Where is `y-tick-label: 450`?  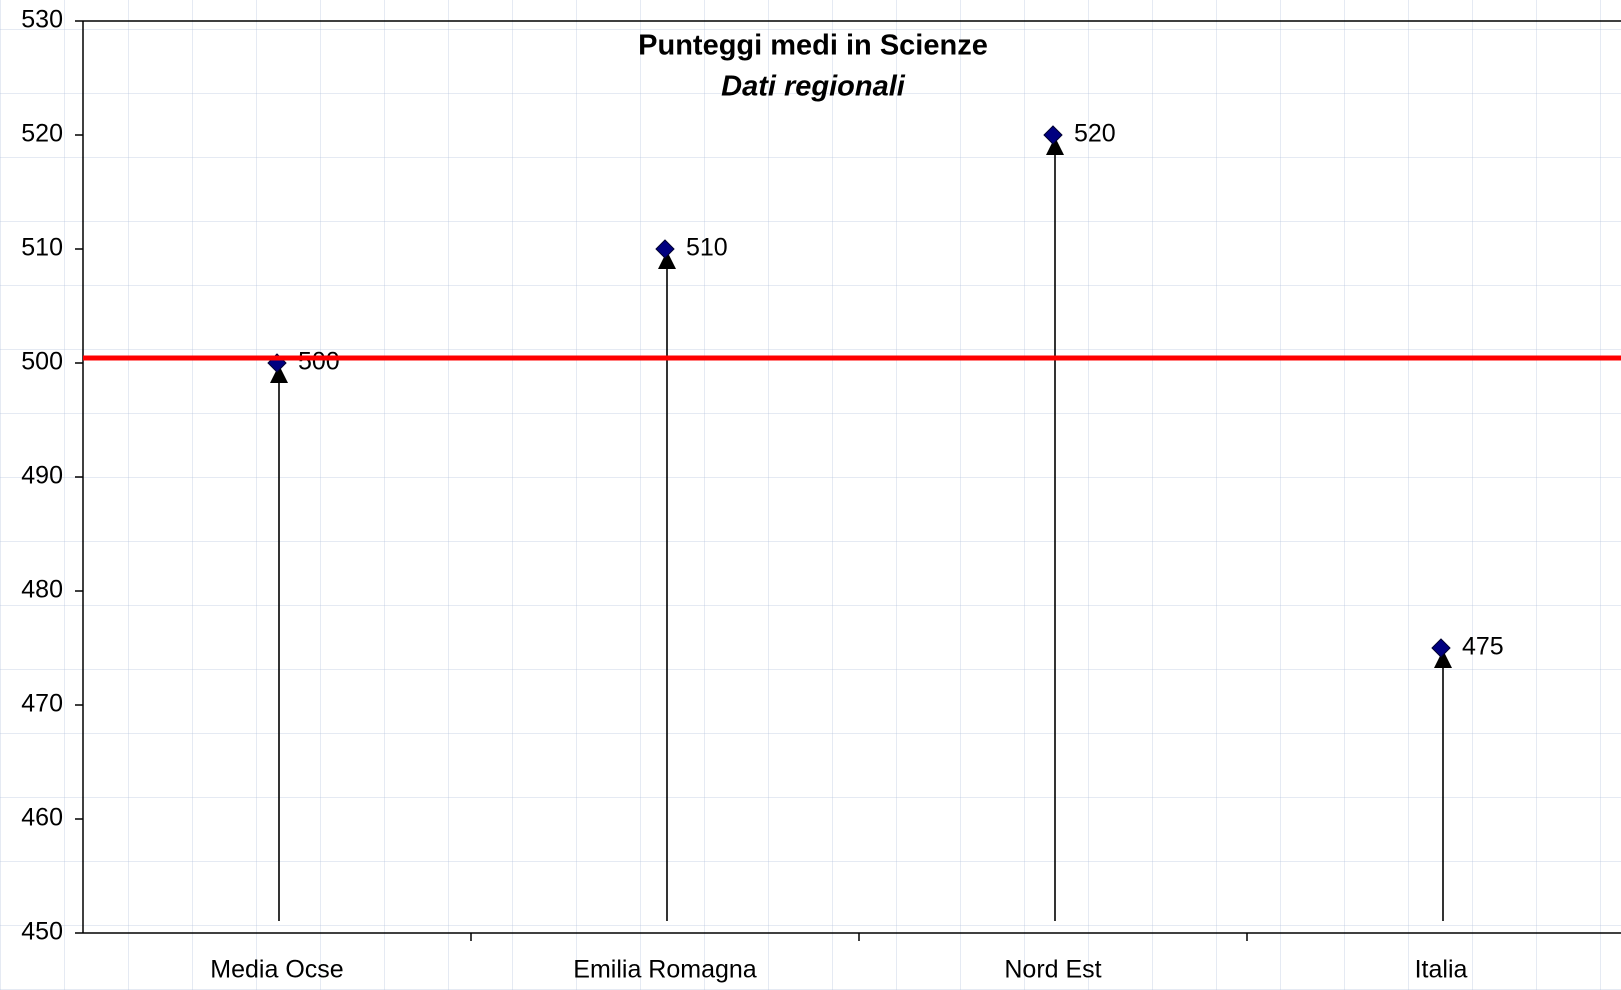
y-tick-label: 450 is located at coordinates (42, 932).